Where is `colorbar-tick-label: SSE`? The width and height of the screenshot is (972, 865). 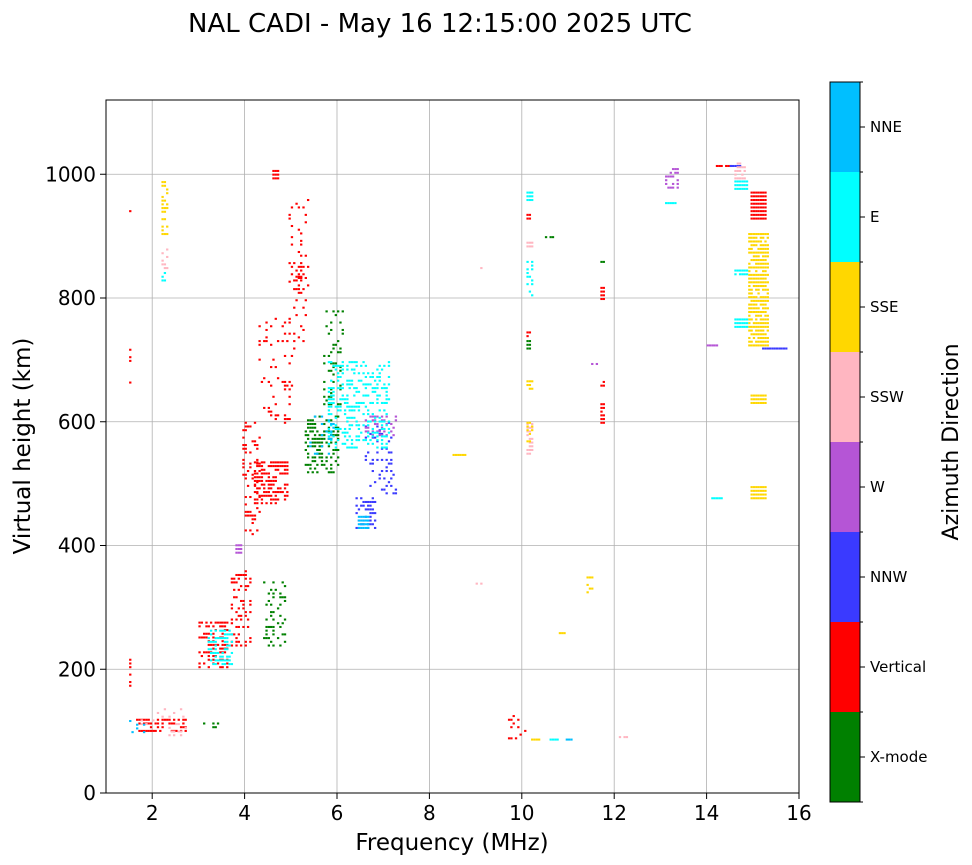
colorbar-tick-label: SSE is located at coordinates (884, 307).